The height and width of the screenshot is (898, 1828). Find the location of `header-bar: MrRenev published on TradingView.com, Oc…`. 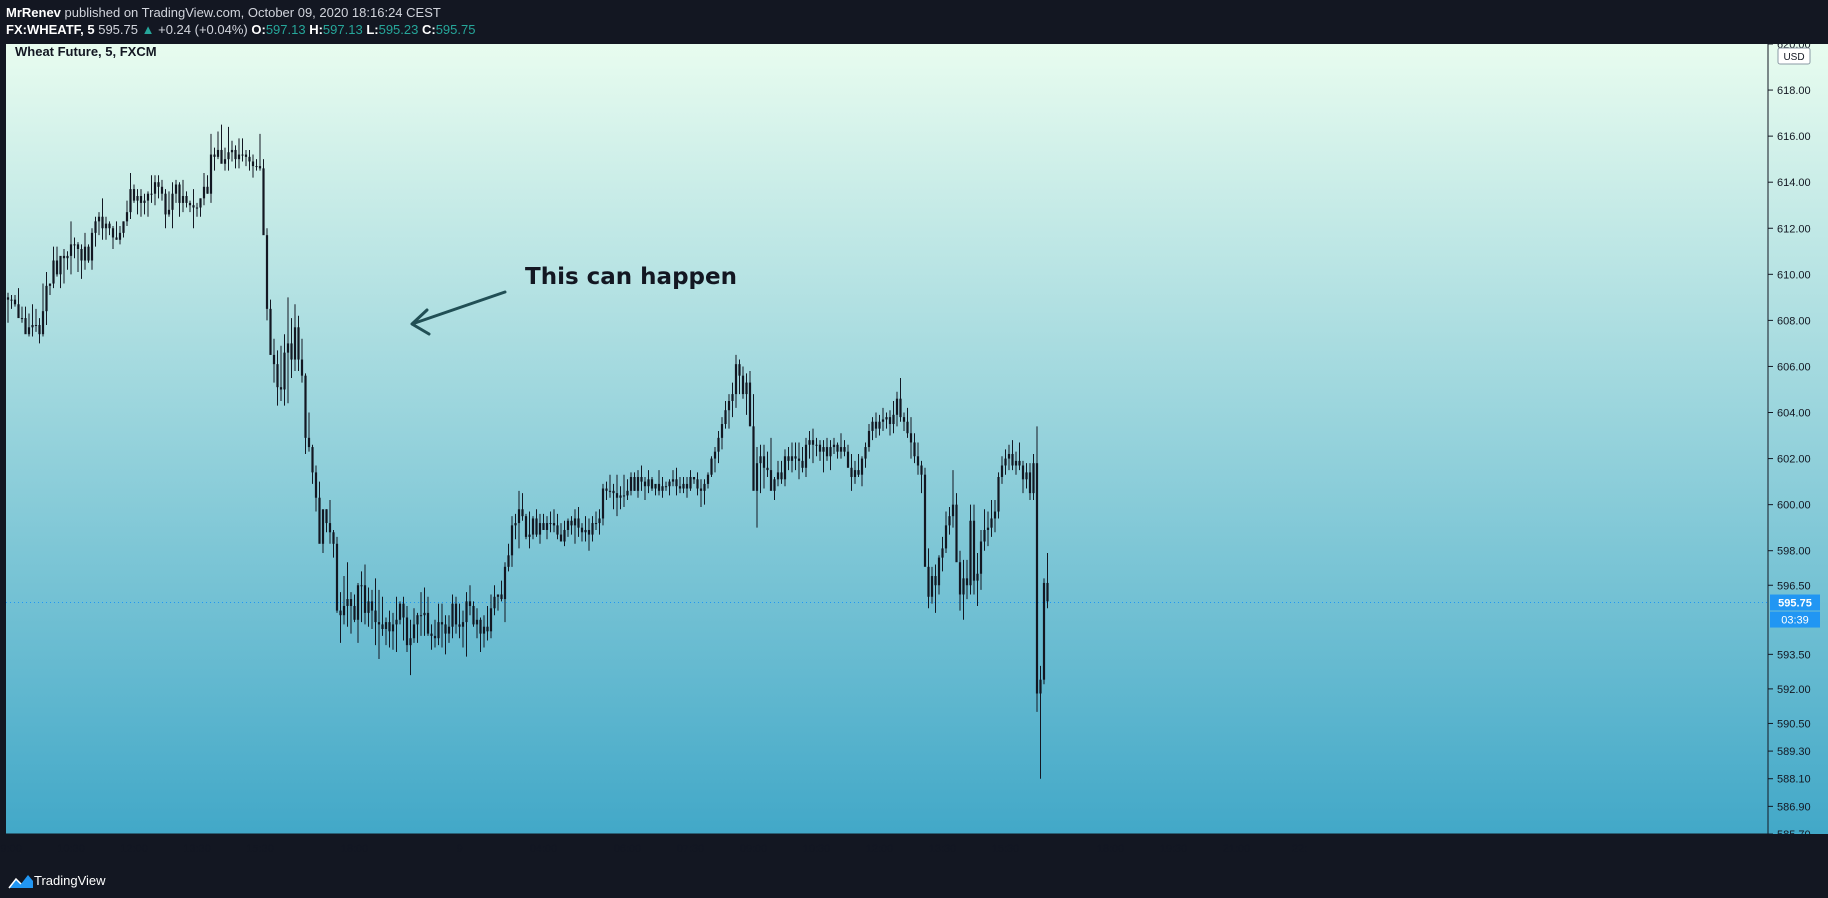

header-bar: MrRenev published on TradingView.com, Oc… is located at coordinates (914, 22).